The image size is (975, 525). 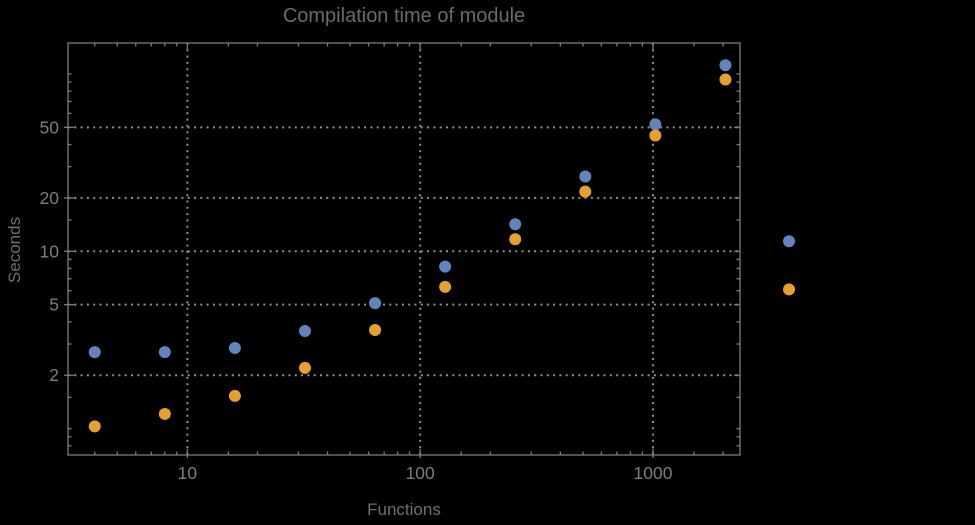 What do you see at coordinates (404, 509) in the screenshot?
I see `x-axis-label: Functions` at bounding box center [404, 509].